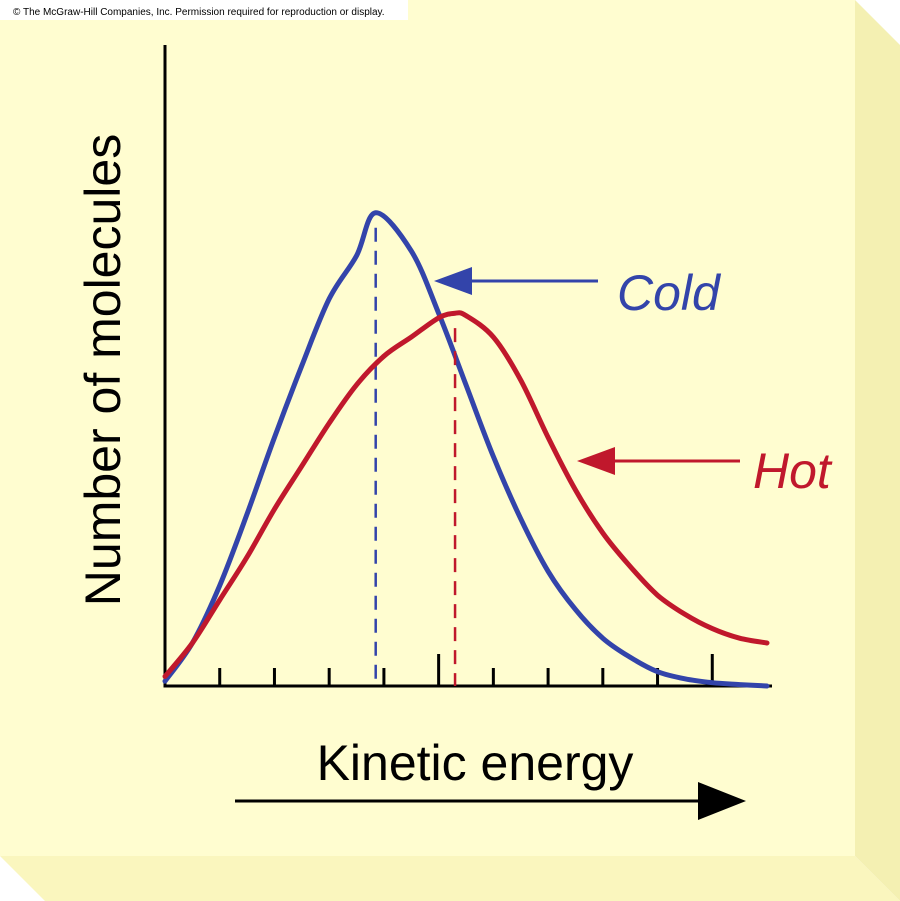 The image size is (900, 901). I want to click on card-right-side, so click(877, 450).